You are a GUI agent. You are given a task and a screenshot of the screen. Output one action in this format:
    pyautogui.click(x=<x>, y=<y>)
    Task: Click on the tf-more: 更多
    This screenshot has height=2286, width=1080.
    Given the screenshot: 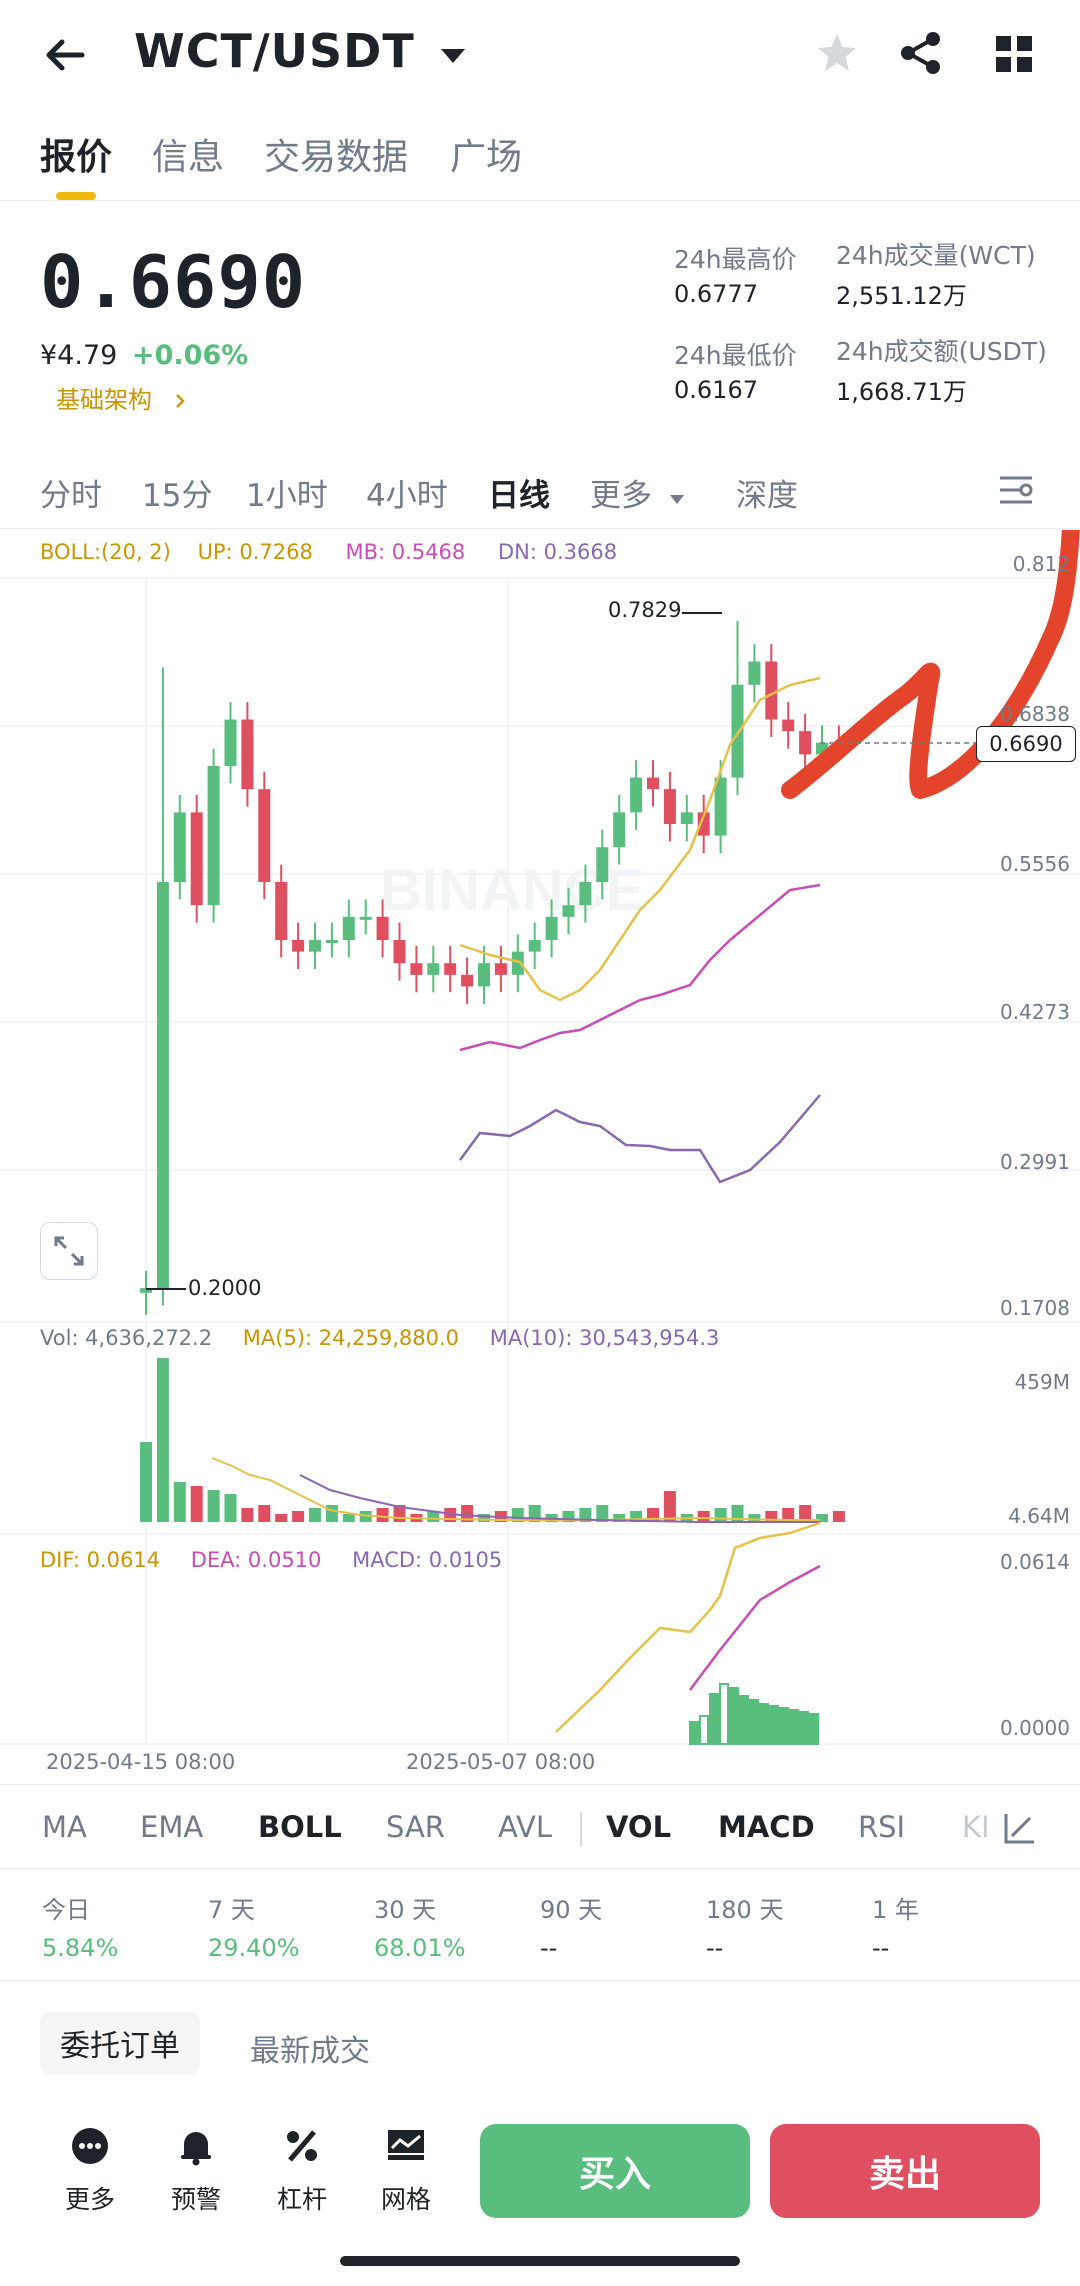 What is the action you would take?
    pyautogui.click(x=638, y=492)
    